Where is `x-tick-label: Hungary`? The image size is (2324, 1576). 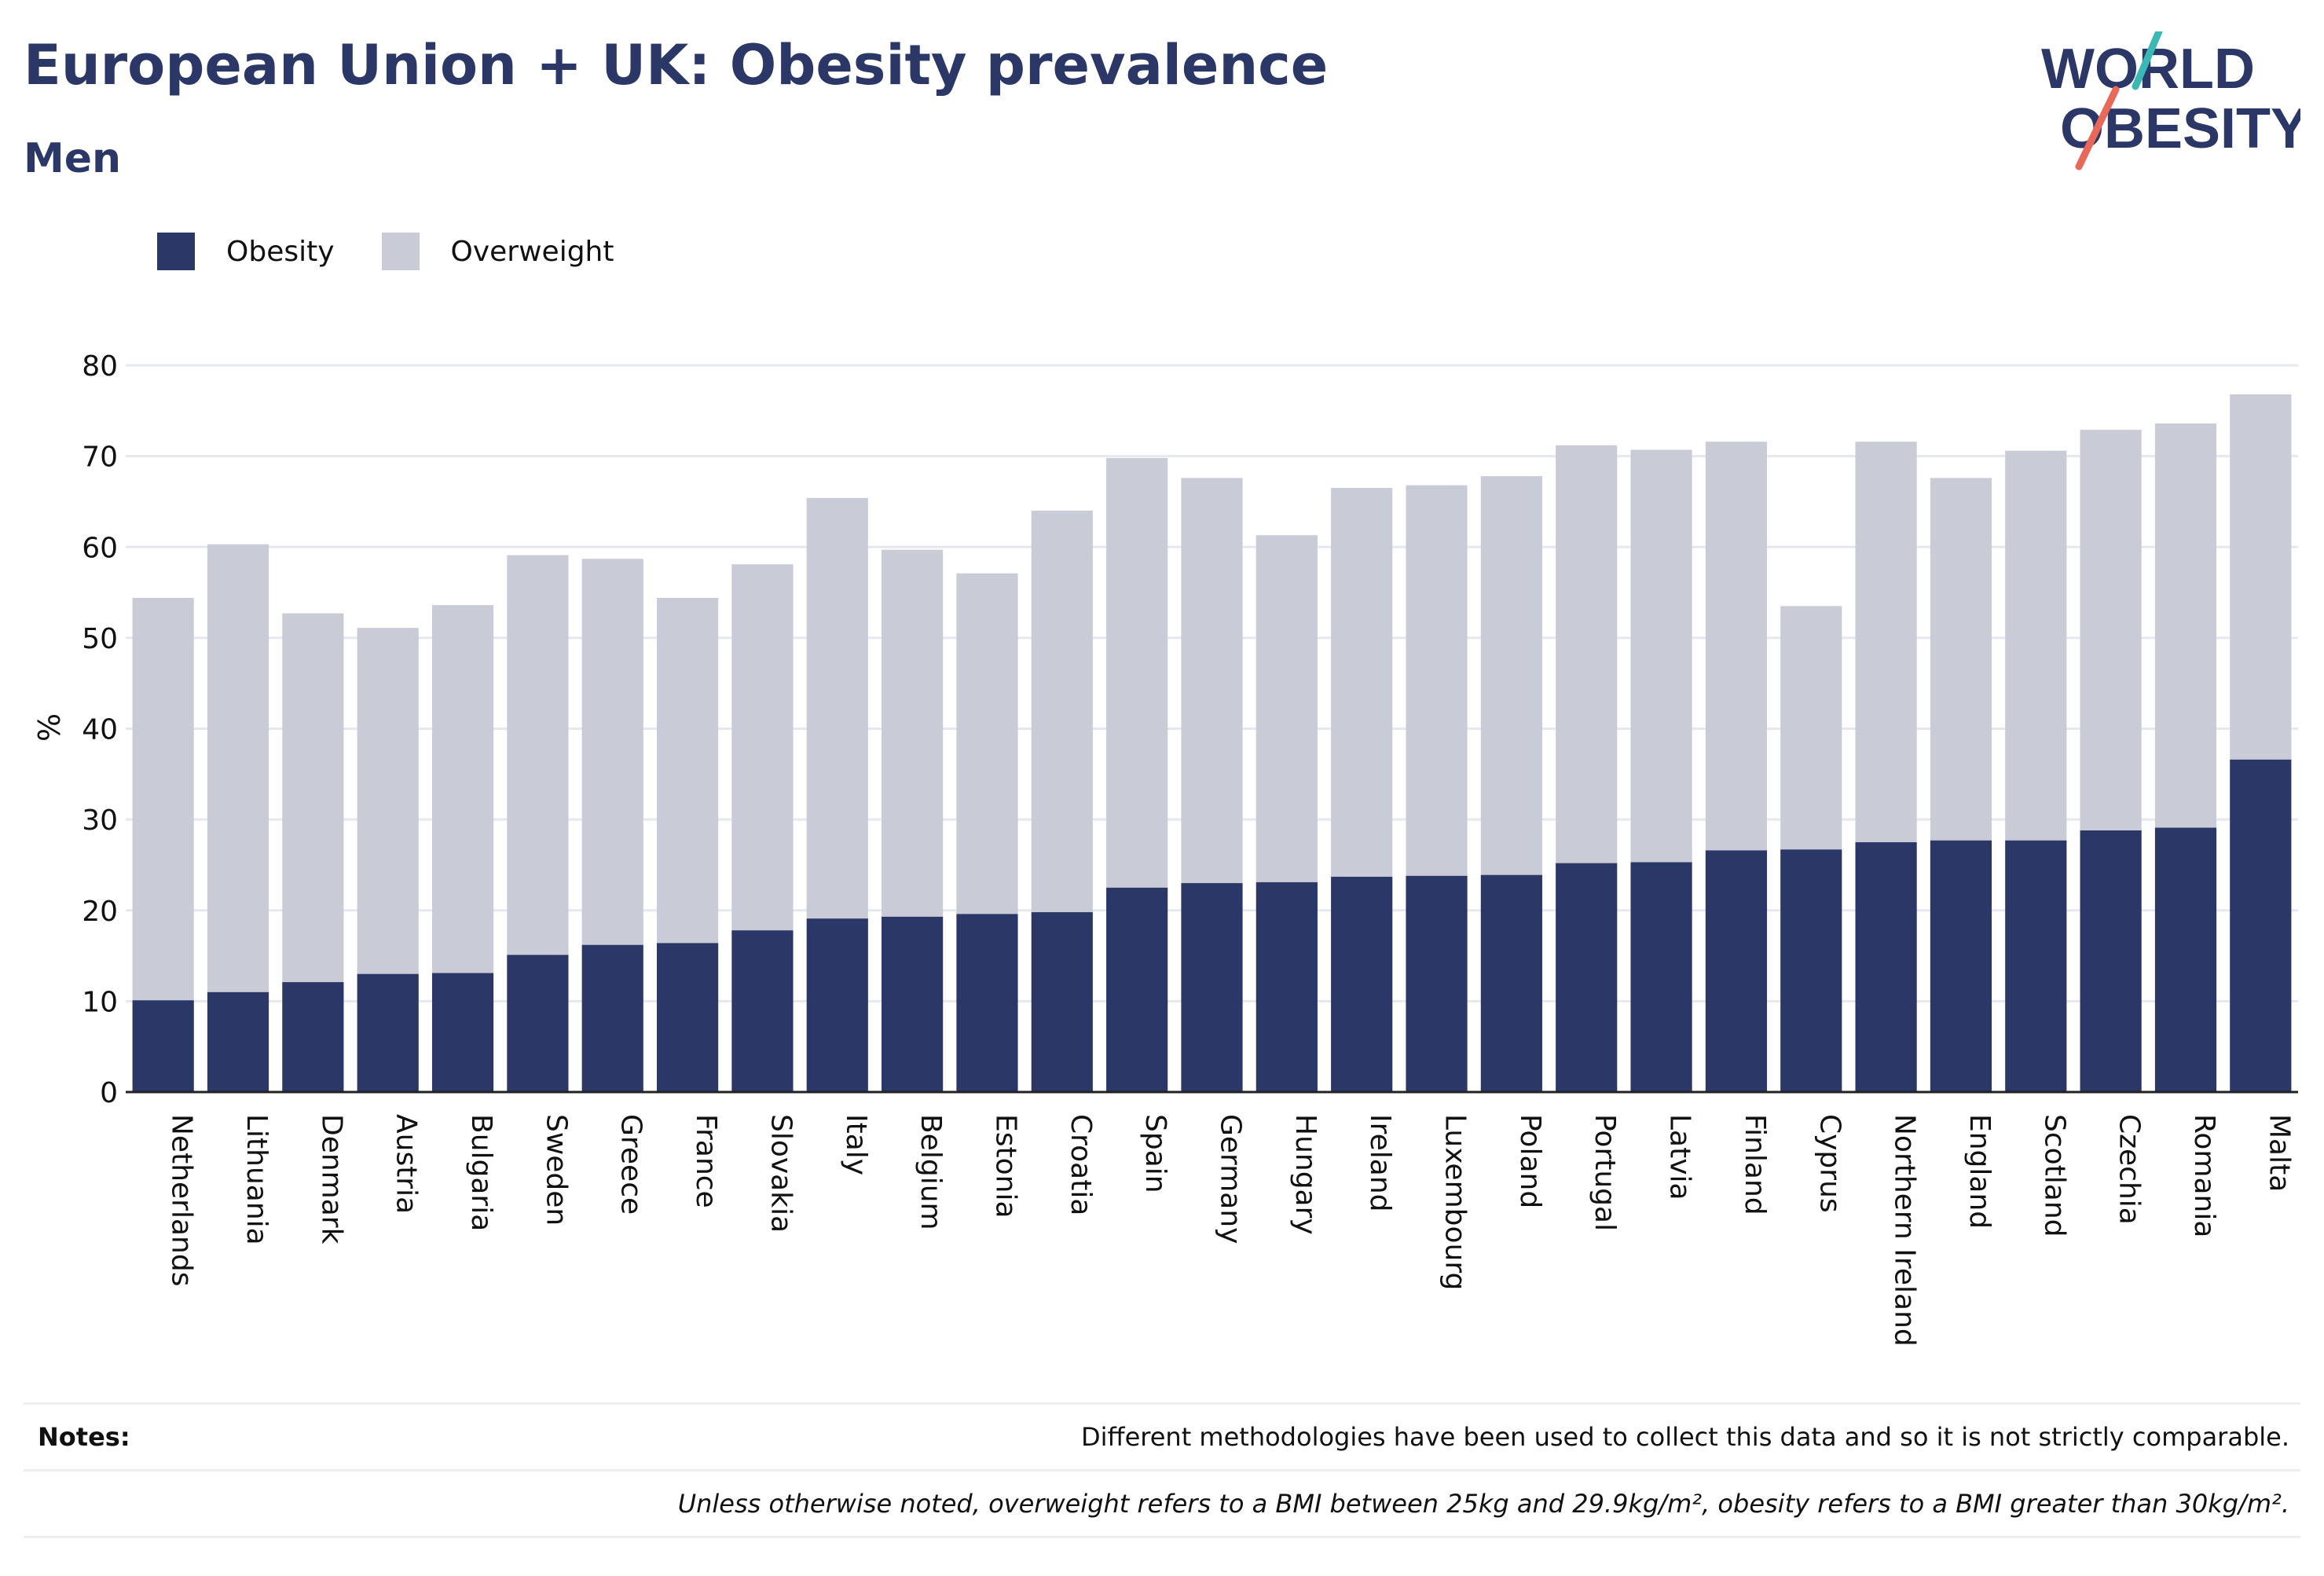 x-tick-label: Hungary is located at coordinates (1305, 1174).